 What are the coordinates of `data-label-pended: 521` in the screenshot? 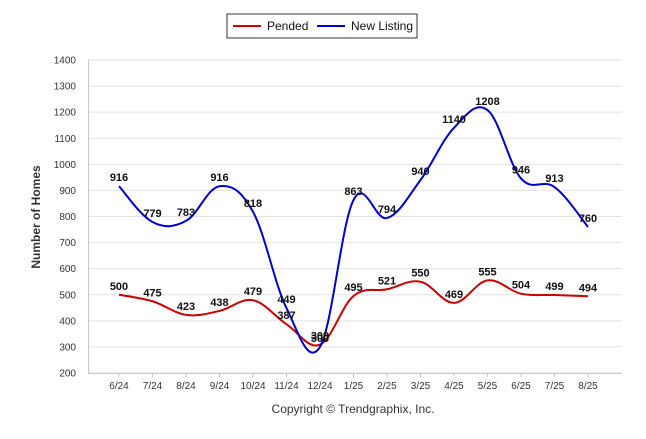 It's located at (387, 281).